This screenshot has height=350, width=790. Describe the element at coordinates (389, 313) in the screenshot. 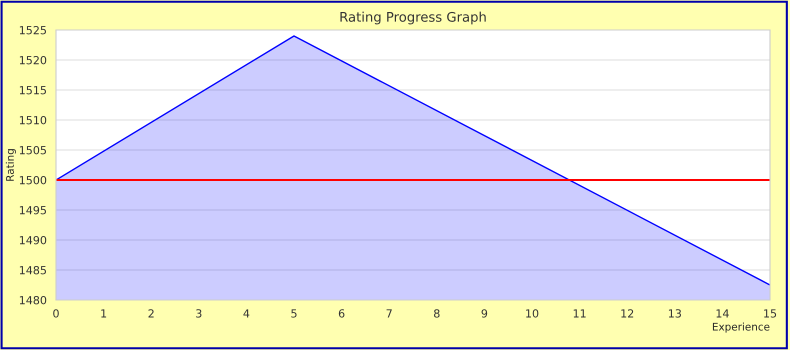

I see `x-tick-label: 7` at that location.